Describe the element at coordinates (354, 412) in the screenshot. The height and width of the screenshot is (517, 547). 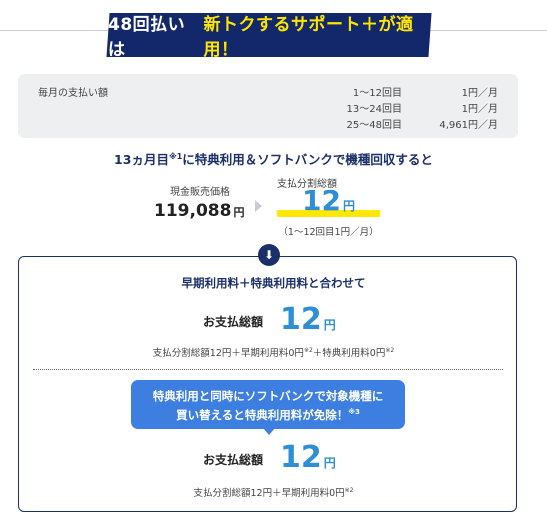
I see `footnote-marker: ※3` at that location.